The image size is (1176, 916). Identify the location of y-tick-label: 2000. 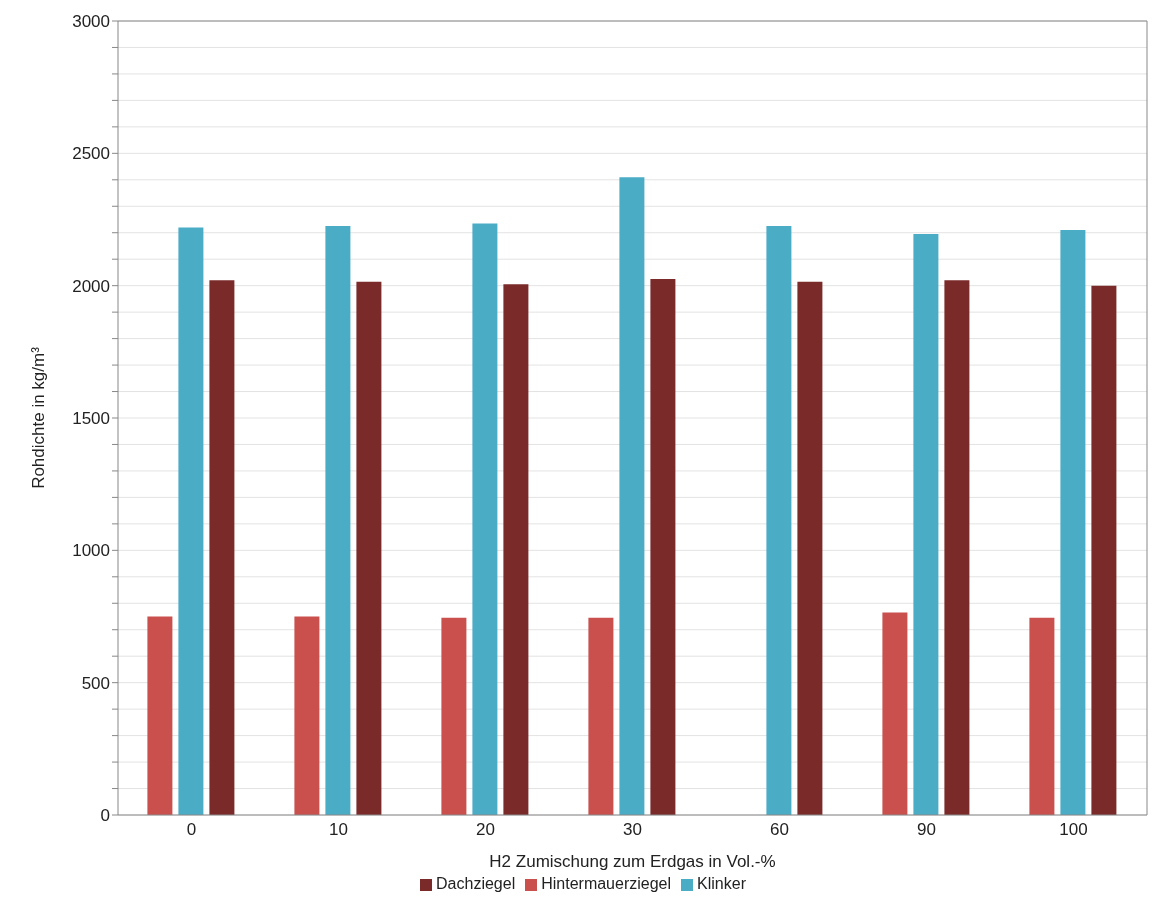
(91, 286).